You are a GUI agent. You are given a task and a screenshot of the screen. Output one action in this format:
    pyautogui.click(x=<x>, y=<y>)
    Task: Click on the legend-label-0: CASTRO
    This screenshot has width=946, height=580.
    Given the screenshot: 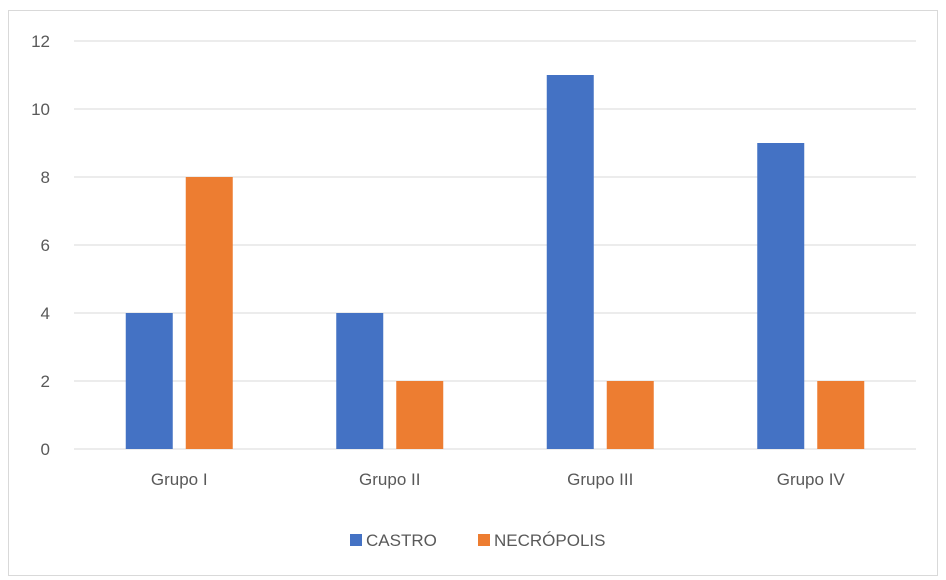 What is the action you would take?
    pyautogui.click(x=401, y=540)
    